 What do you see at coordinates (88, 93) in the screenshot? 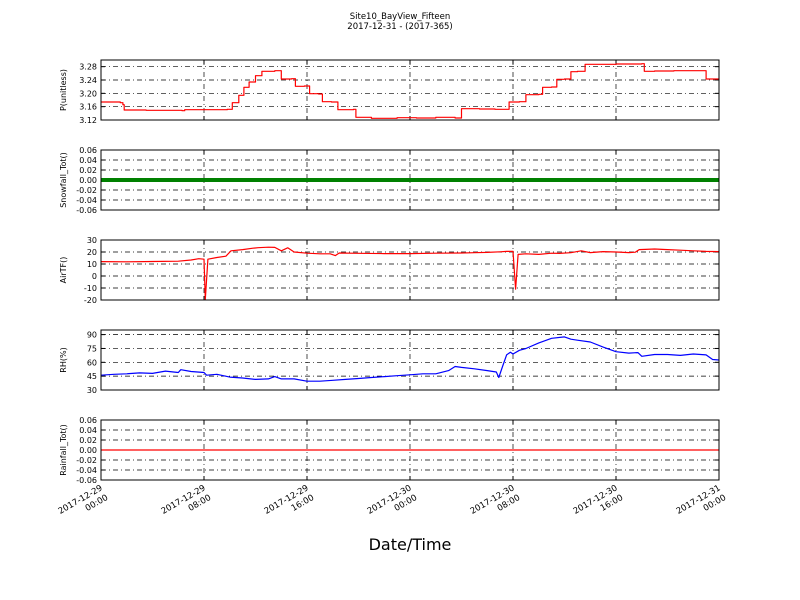
I see `y-tick-label: 3.20` at bounding box center [88, 93].